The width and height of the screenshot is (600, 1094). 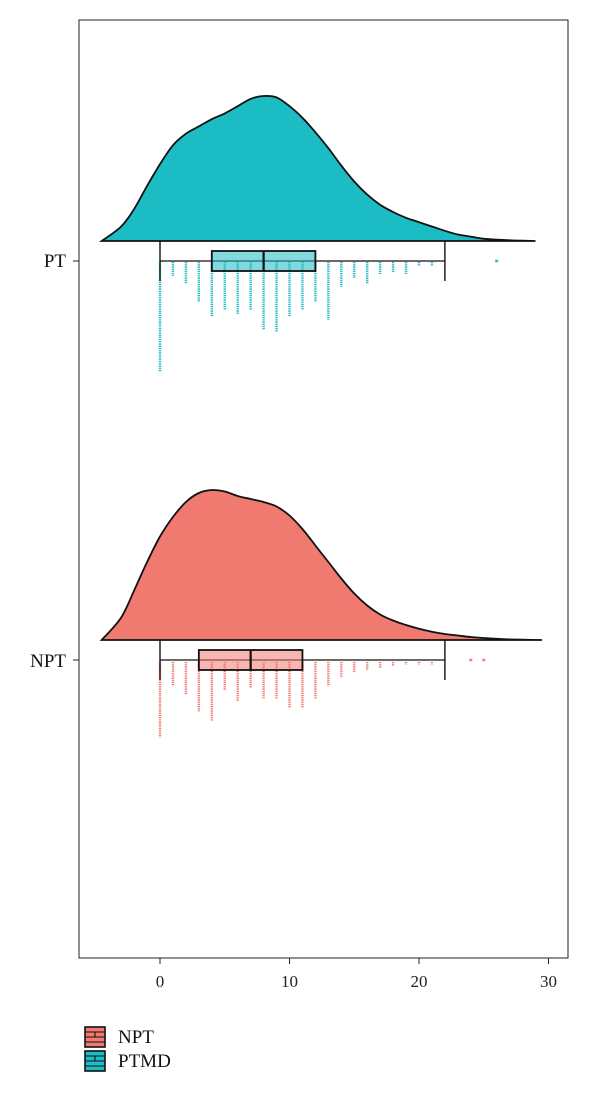 I want to click on x-tick-label: 0, so click(x=160, y=981).